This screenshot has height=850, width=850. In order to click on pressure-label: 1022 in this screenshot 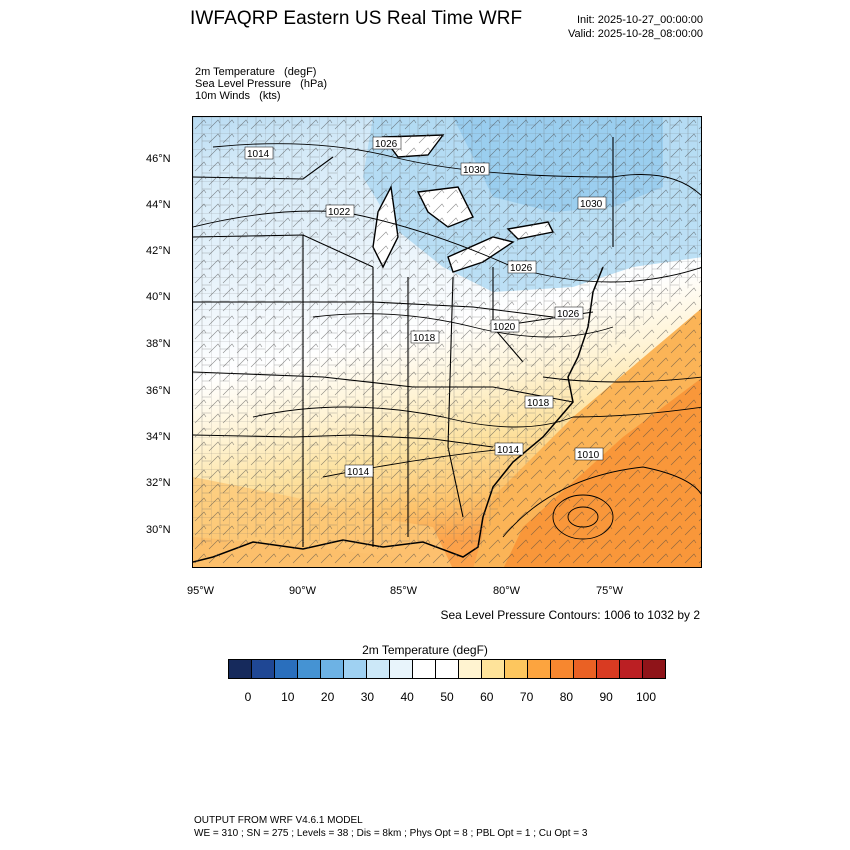, I will do `click(339, 212)`.